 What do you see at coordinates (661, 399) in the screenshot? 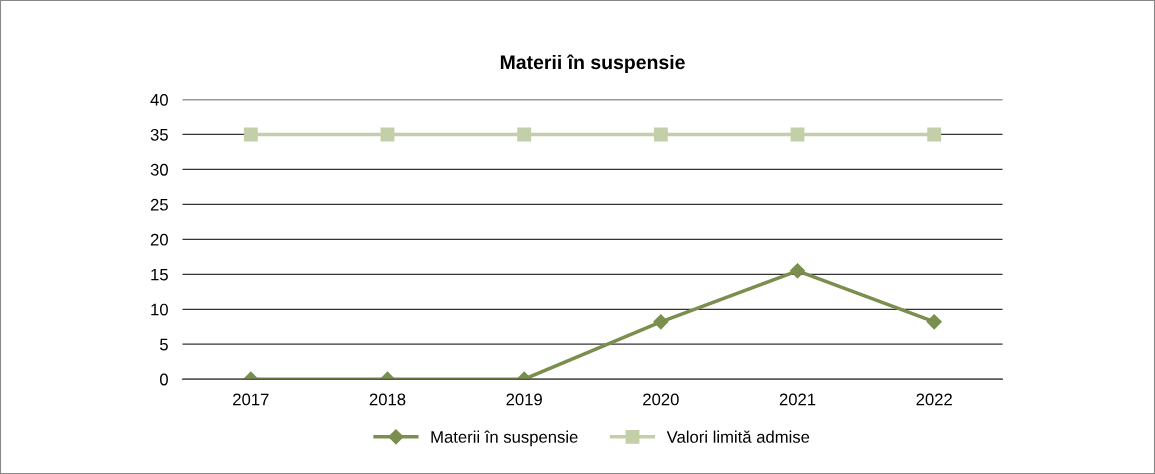
I see `x-tick-label: 2020` at bounding box center [661, 399].